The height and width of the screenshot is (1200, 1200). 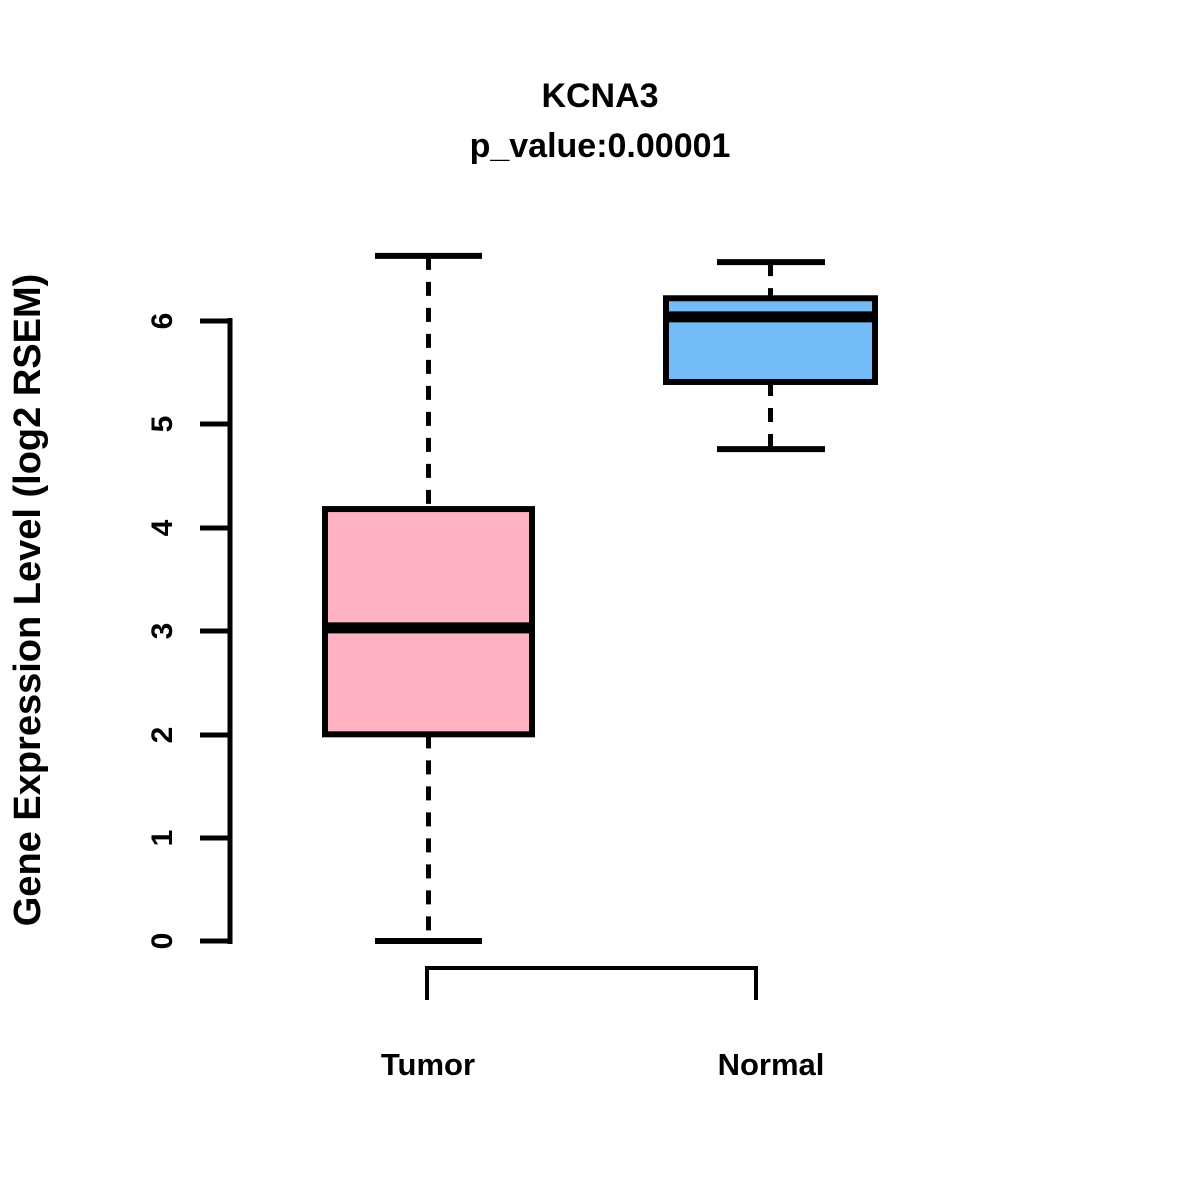 What do you see at coordinates (599, 96) in the screenshot?
I see `chart-title: KCNA3` at bounding box center [599, 96].